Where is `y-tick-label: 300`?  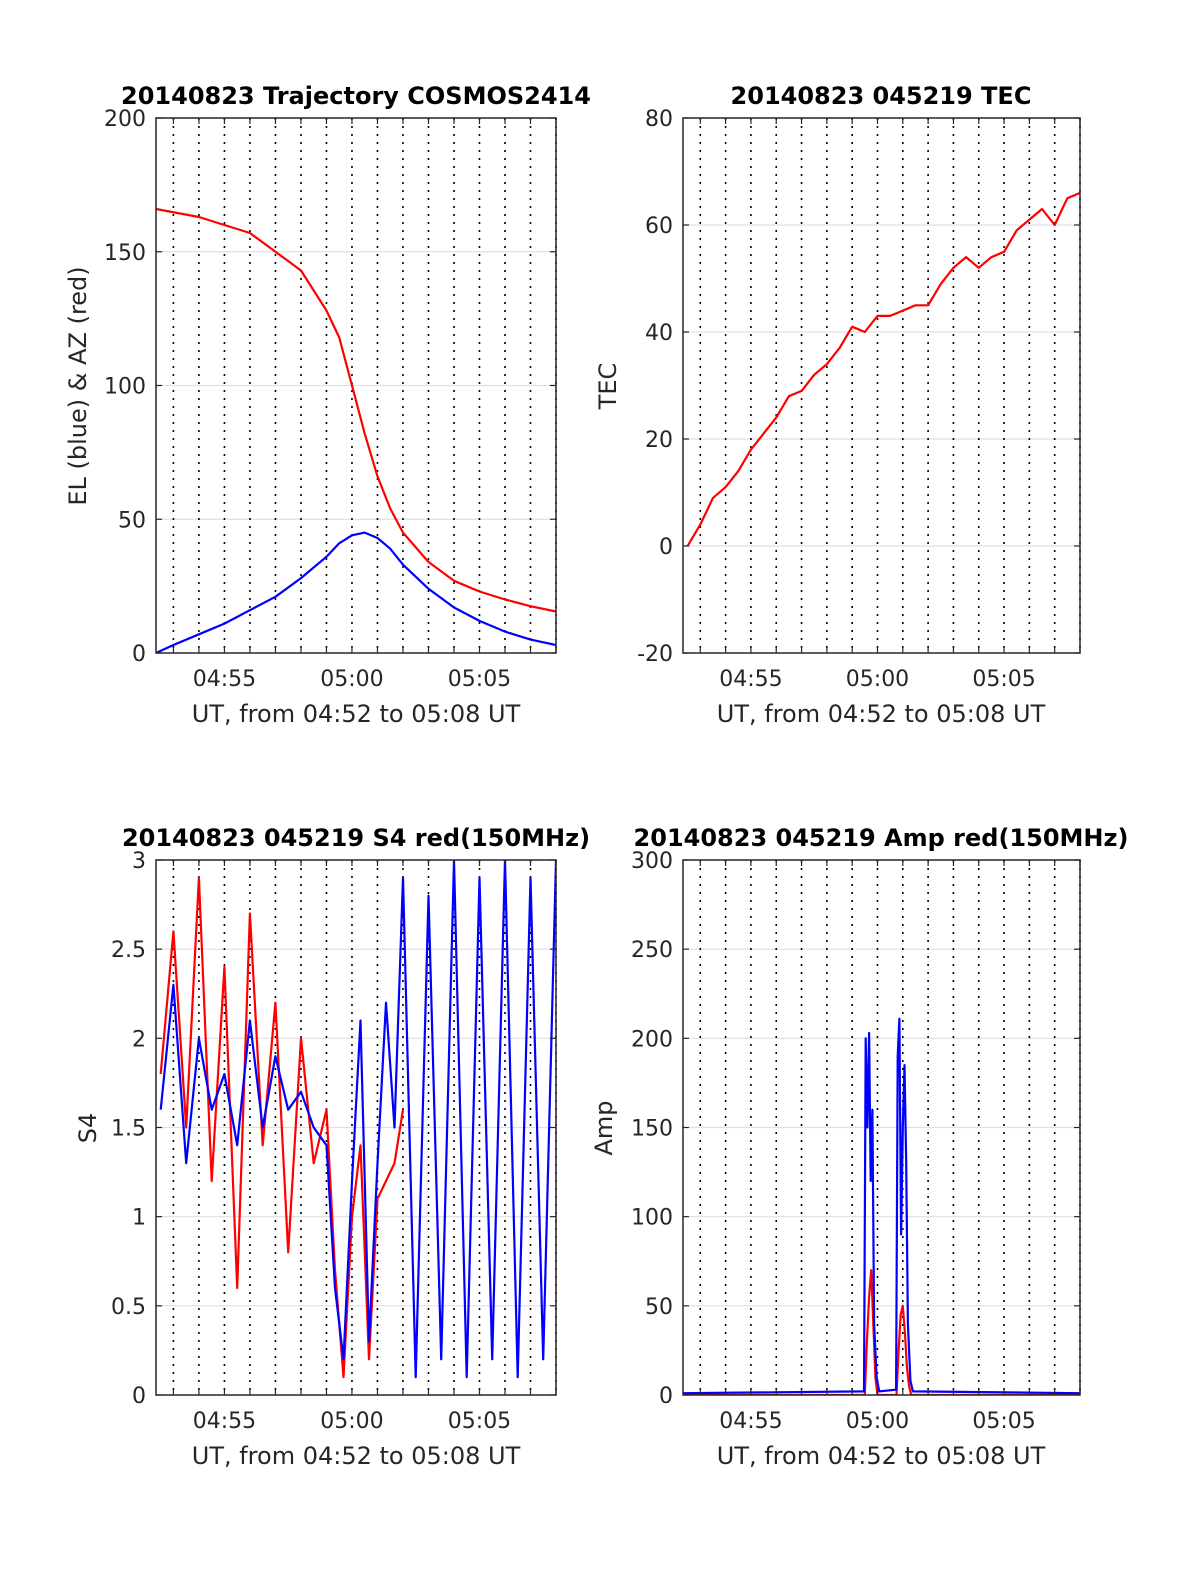
y-tick-label: 300 is located at coordinates (652, 861).